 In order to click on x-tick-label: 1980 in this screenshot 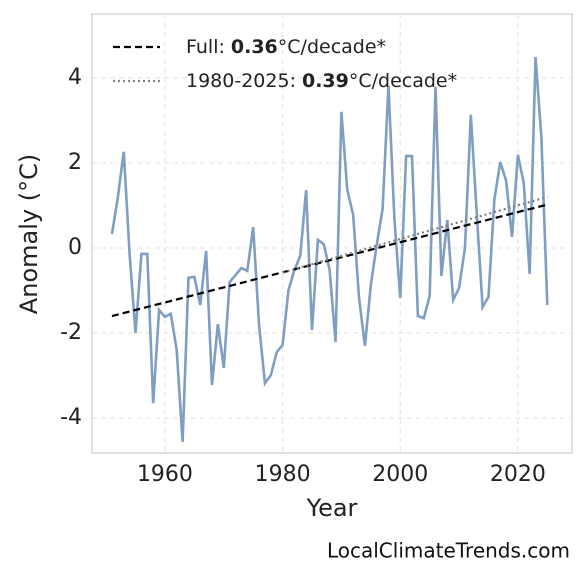, I will do `click(283, 474)`.